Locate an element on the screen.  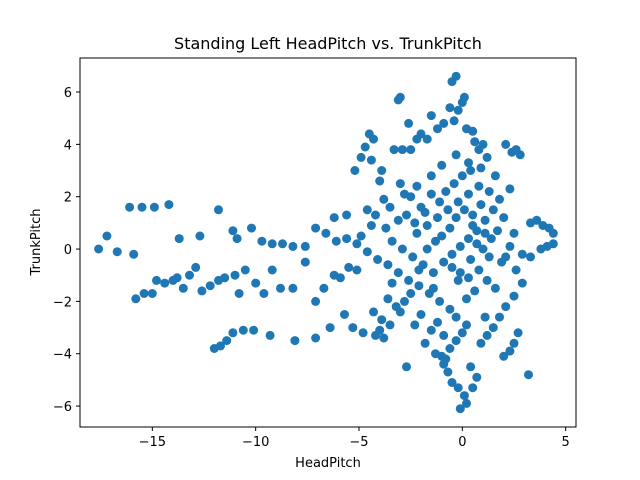
x-axis-ticks: −15 −10 −5 0 5 is located at coordinates (354, 438).